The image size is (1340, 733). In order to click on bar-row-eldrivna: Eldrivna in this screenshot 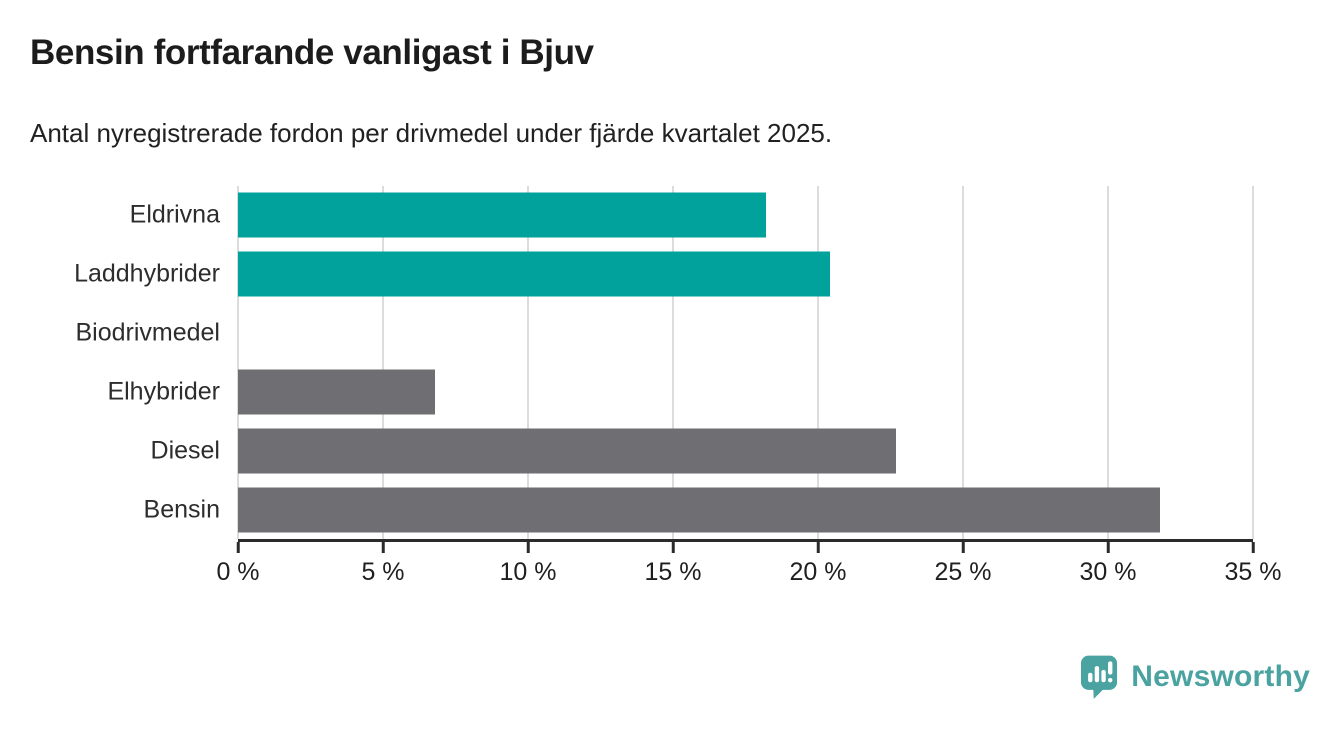, I will do `click(691, 215)`.